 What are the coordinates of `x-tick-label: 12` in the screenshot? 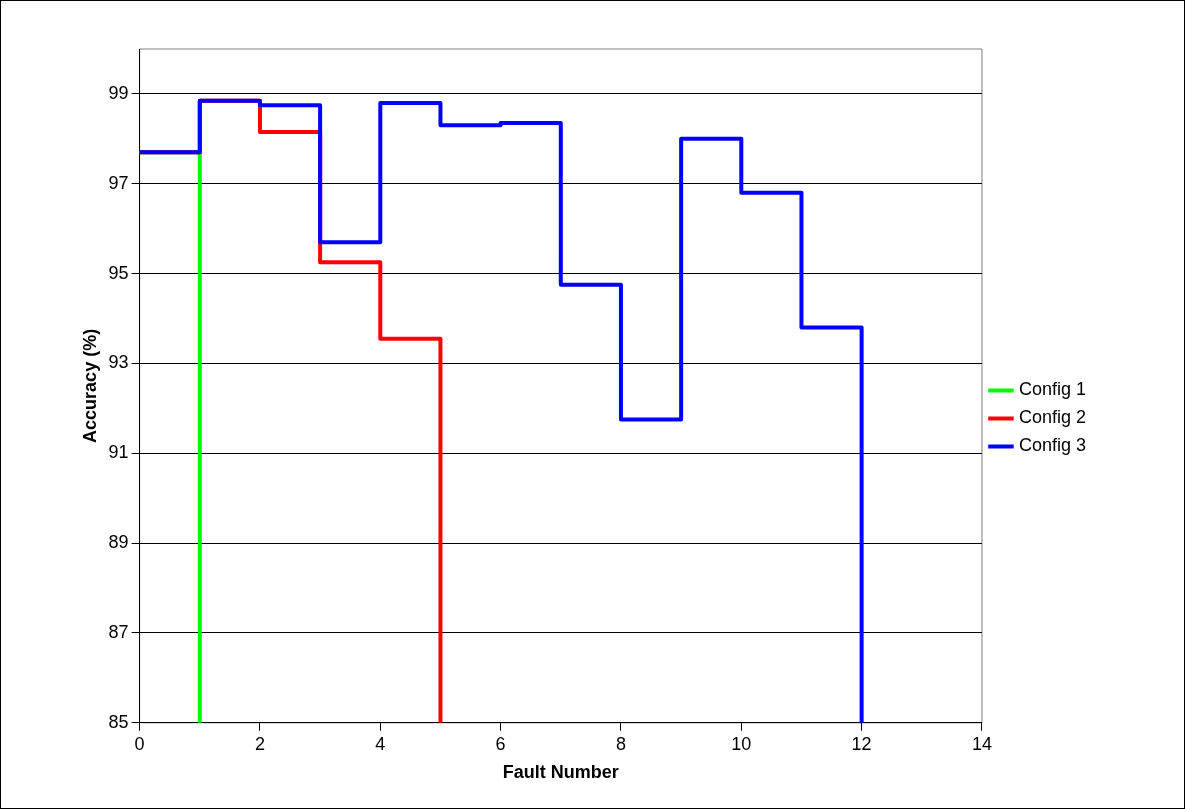 It's located at (861, 743).